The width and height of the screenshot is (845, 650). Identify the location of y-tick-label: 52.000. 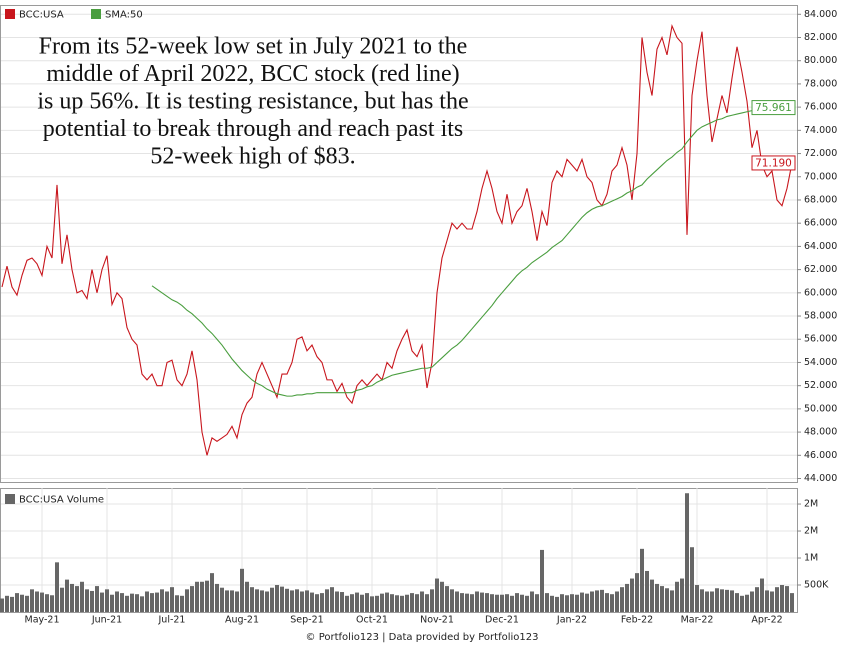
(820, 385).